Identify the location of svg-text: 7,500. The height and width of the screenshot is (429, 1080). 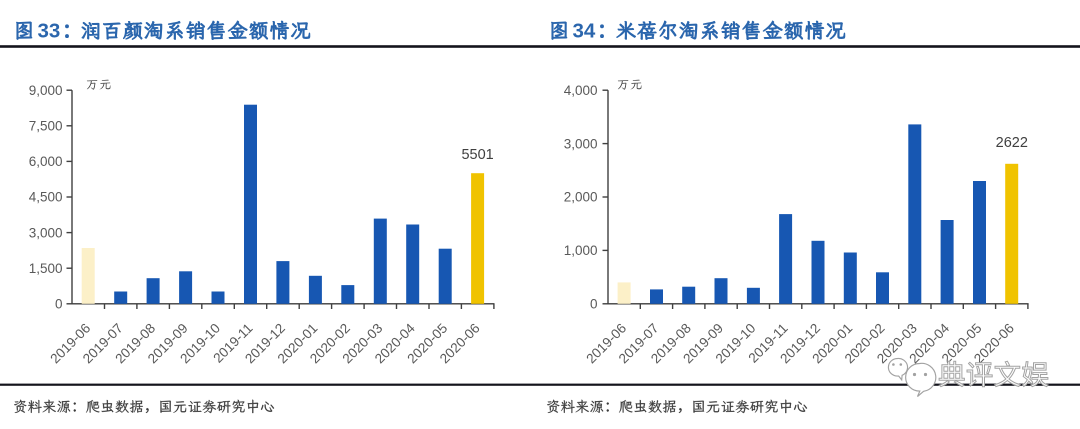
(46, 126).